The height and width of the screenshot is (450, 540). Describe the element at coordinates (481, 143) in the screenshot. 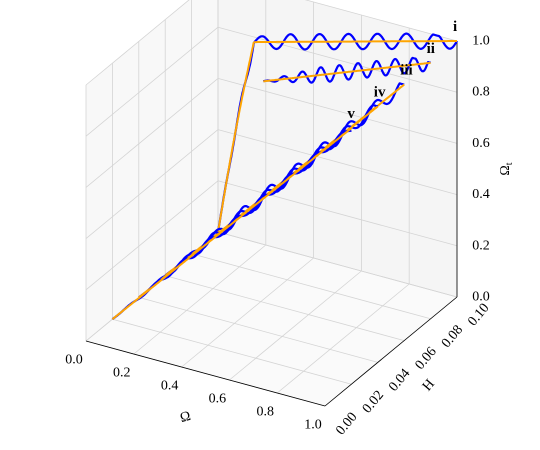

I see `z-tick-label-3: 0.6` at that location.